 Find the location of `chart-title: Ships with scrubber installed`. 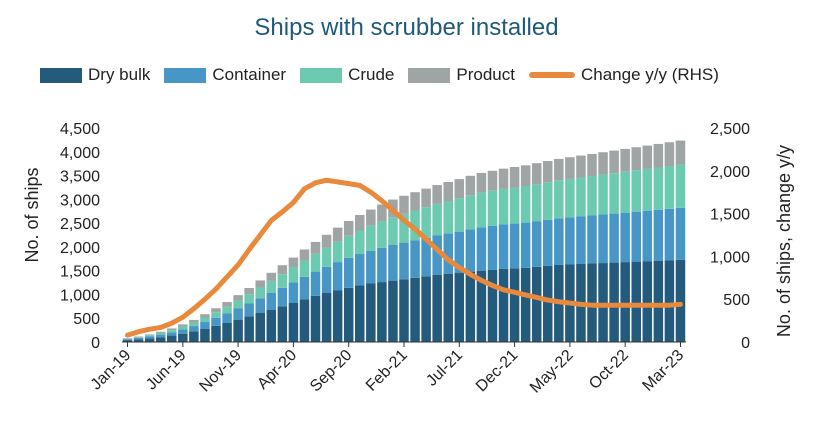

chart-title: Ships with scrubber installed is located at coordinates (406, 27).